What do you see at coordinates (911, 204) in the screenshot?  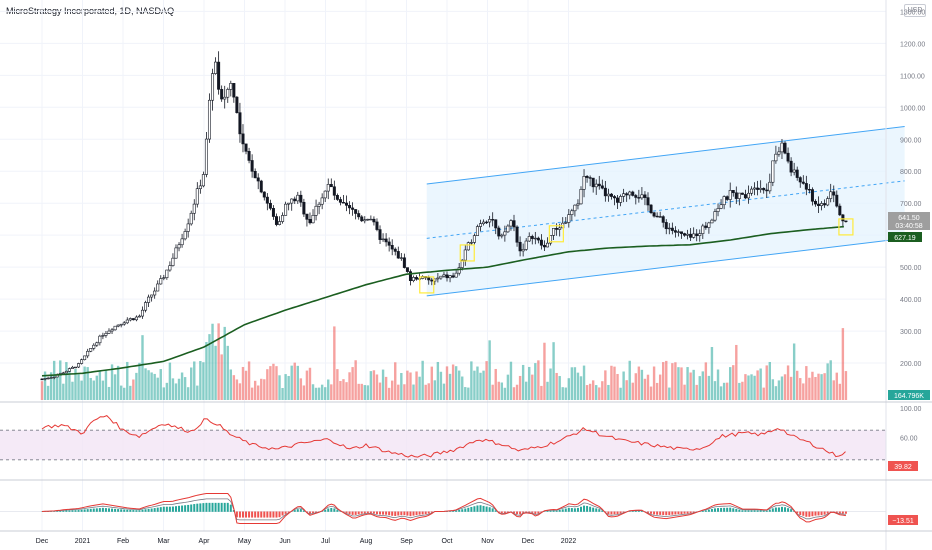 I see `price-axis-label: 700.00` at bounding box center [911, 204].